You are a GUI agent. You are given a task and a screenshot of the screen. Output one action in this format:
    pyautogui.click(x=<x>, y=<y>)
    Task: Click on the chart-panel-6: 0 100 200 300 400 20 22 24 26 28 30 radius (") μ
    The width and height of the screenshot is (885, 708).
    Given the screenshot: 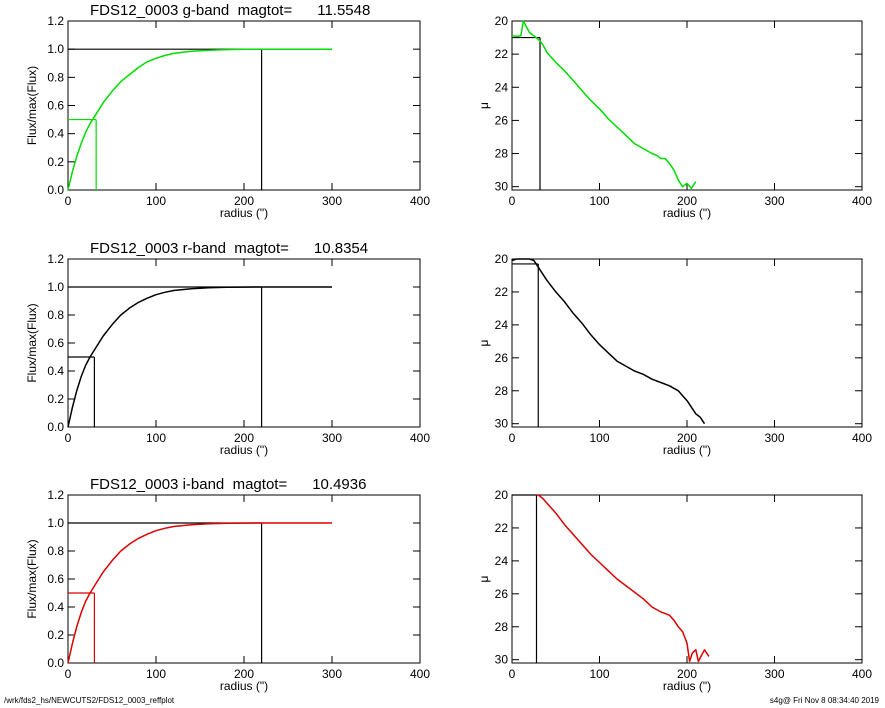 What is the action you would take?
    pyautogui.click(x=674, y=590)
    